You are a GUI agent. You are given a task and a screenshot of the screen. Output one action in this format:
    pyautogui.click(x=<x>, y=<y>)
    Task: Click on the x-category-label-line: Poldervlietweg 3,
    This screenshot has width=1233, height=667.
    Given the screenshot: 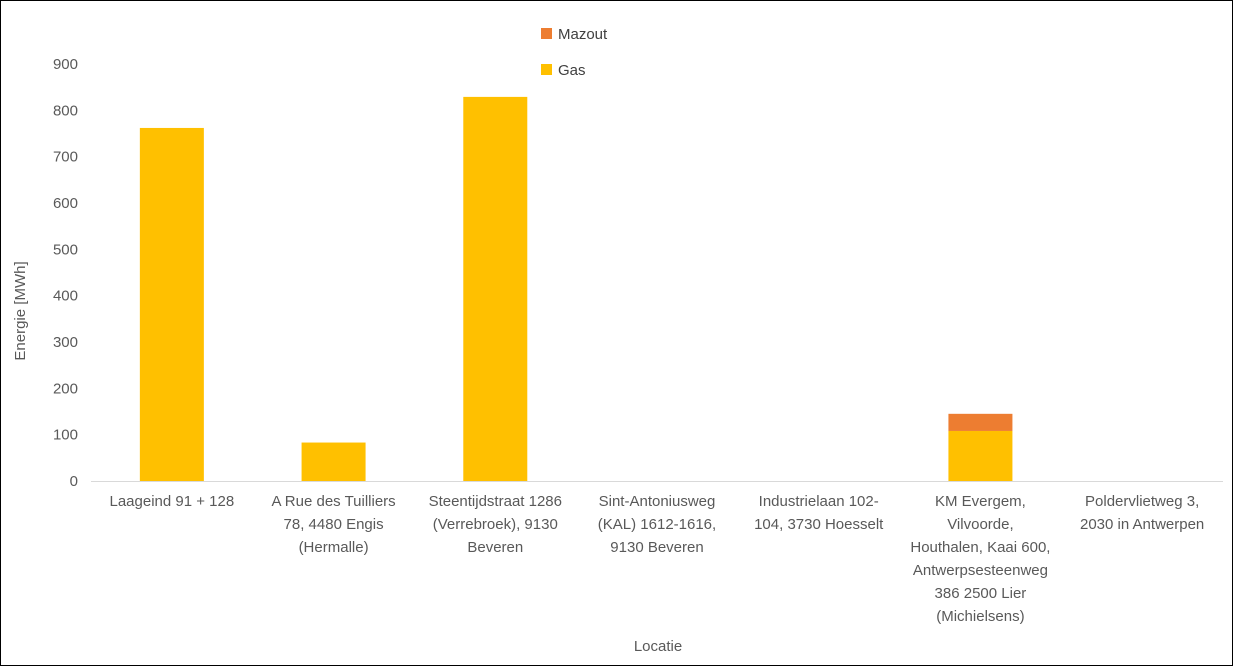 What is the action you would take?
    pyautogui.click(x=1142, y=501)
    